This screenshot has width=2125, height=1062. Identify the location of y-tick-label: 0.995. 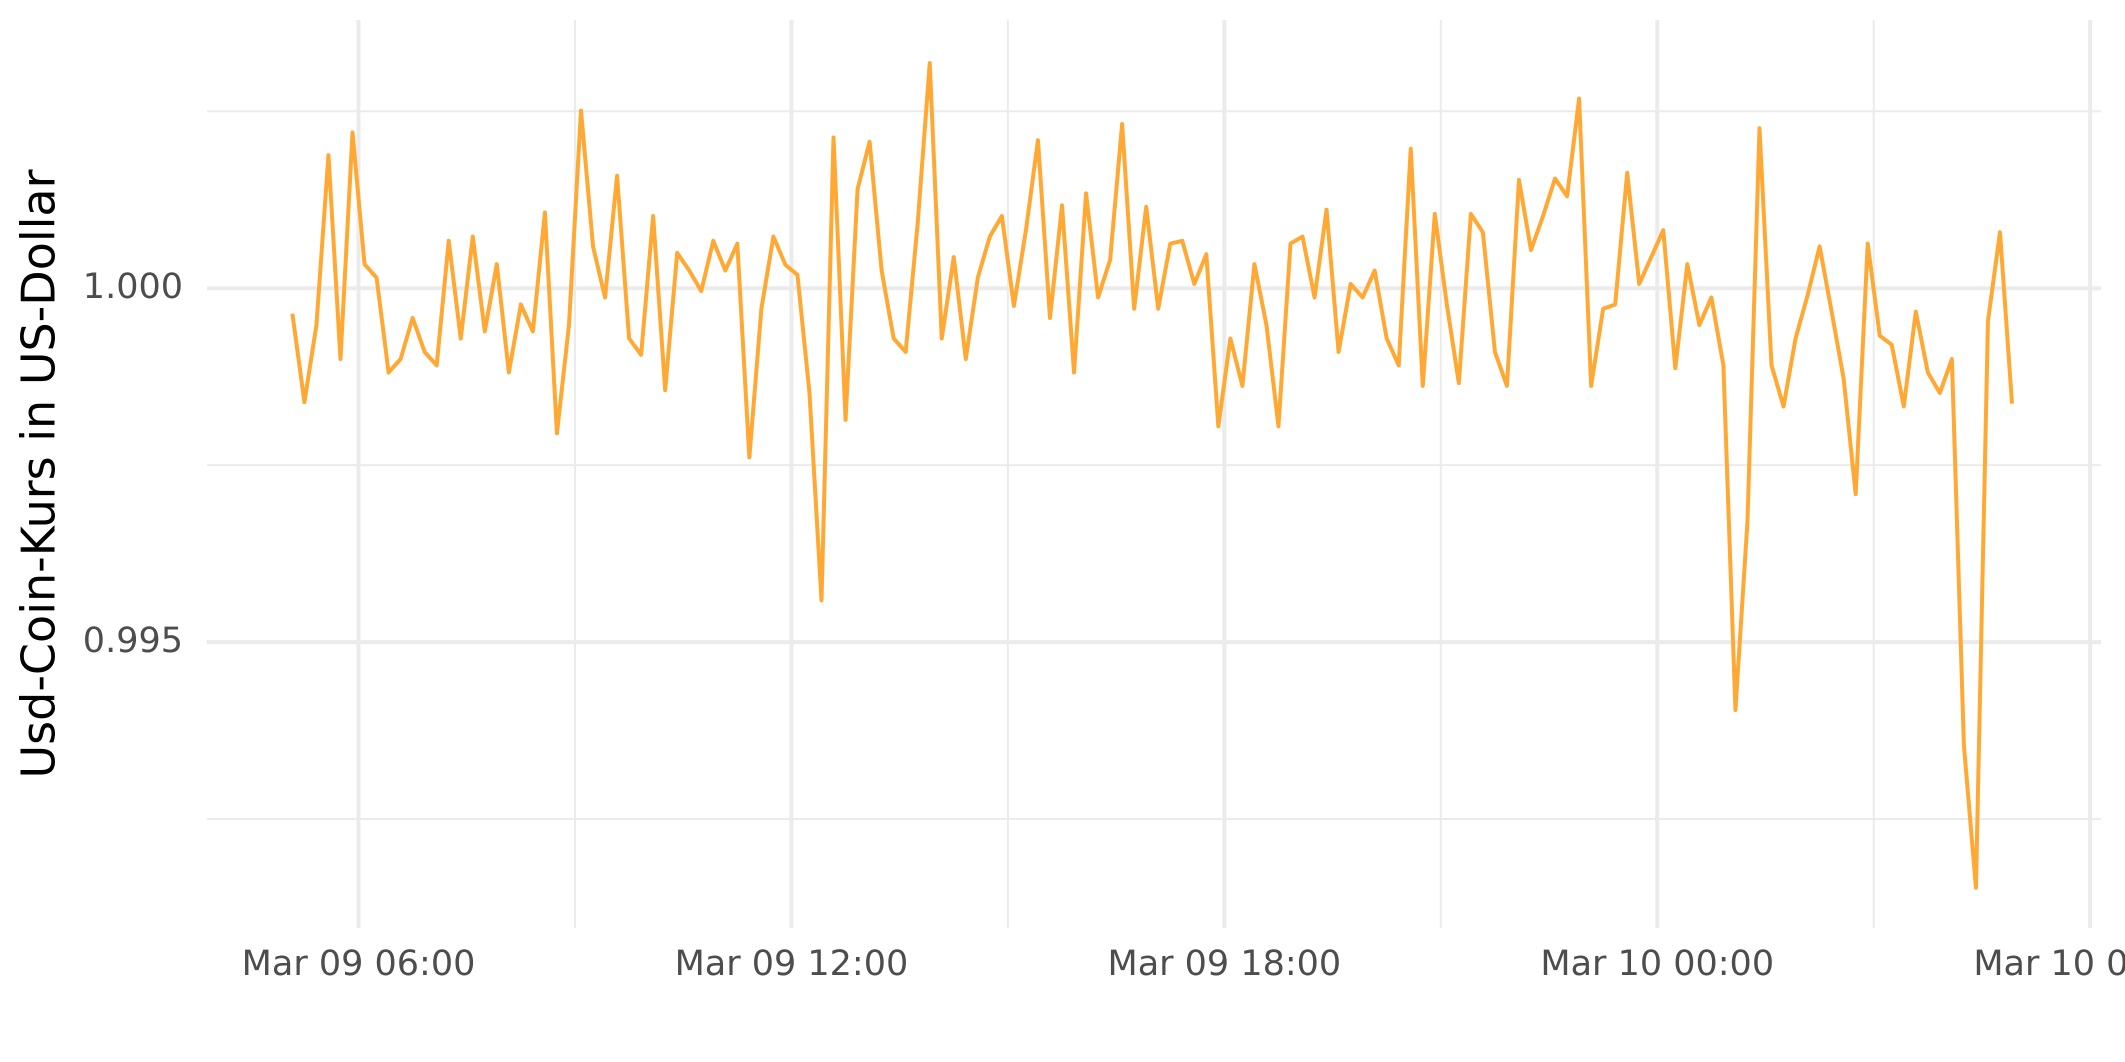
(133, 641).